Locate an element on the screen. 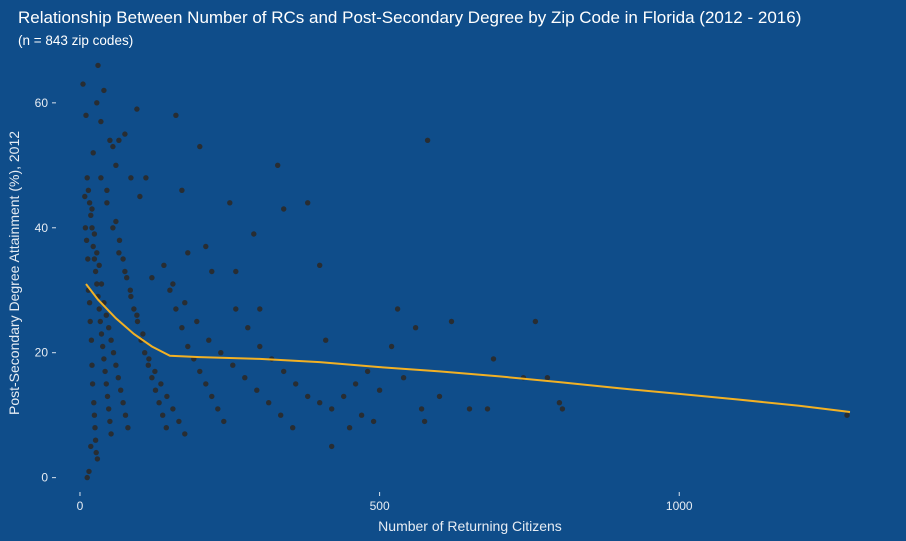  y-tick-label: 60 is located at coordinates (42, 103).